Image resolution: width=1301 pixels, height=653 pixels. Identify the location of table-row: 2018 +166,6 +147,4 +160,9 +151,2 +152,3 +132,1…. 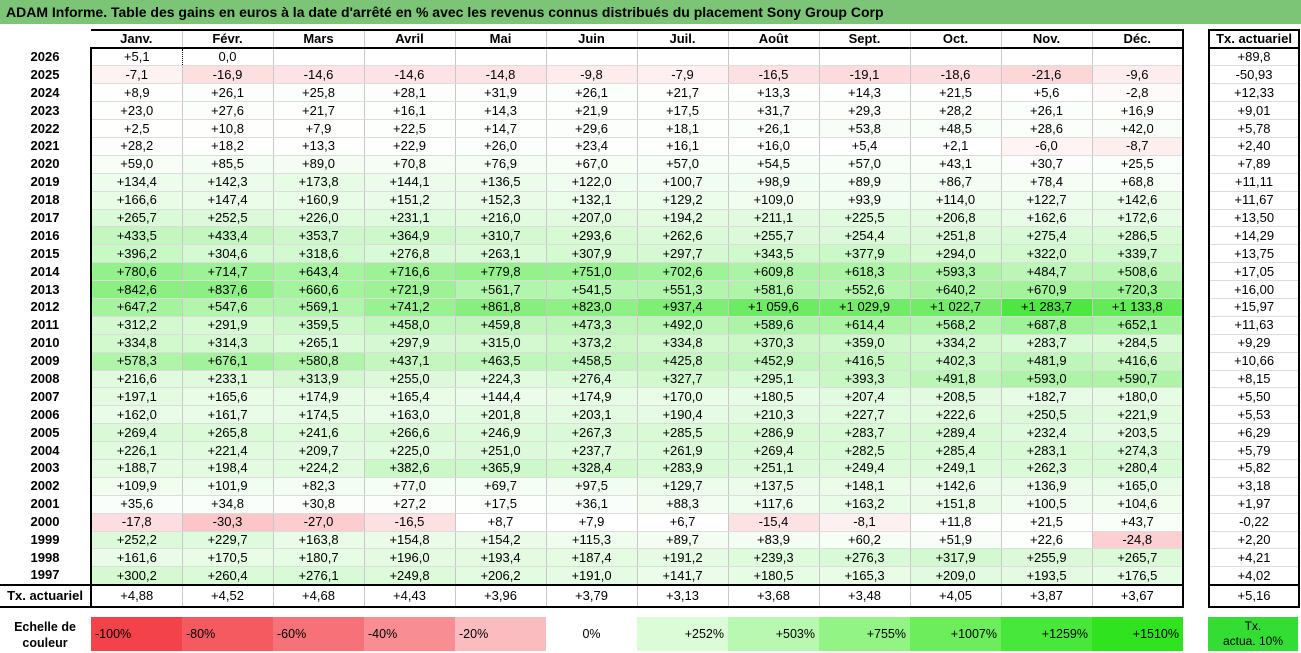
(592, 200).